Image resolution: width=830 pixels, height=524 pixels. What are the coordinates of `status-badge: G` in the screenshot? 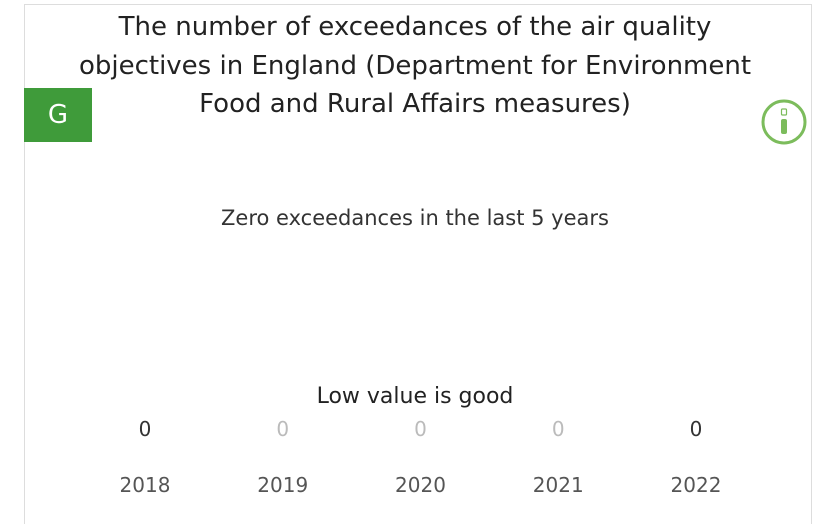 It's located at (58, 115).